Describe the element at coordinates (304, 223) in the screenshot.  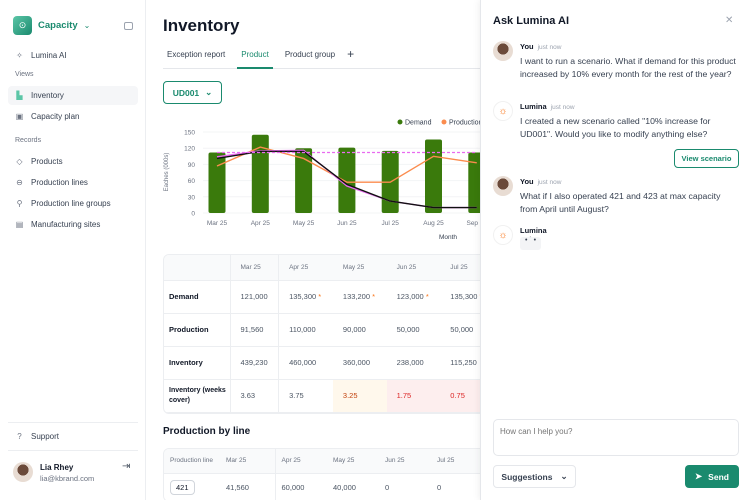
I see `x-tick-label: May 25` at that location.